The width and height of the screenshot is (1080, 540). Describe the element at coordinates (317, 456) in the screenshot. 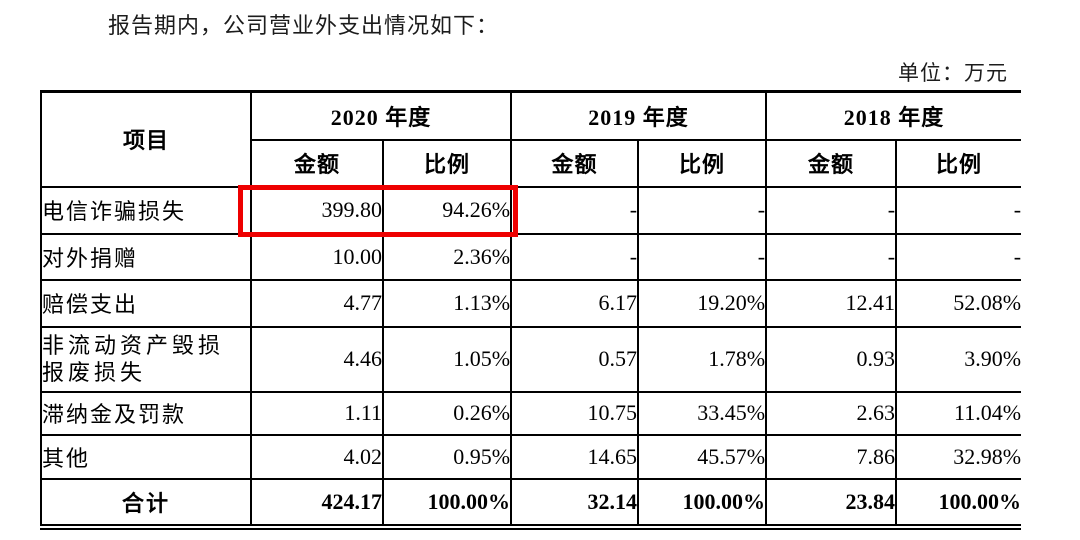

I see `cell-2020-amount: 4.02` at that location.